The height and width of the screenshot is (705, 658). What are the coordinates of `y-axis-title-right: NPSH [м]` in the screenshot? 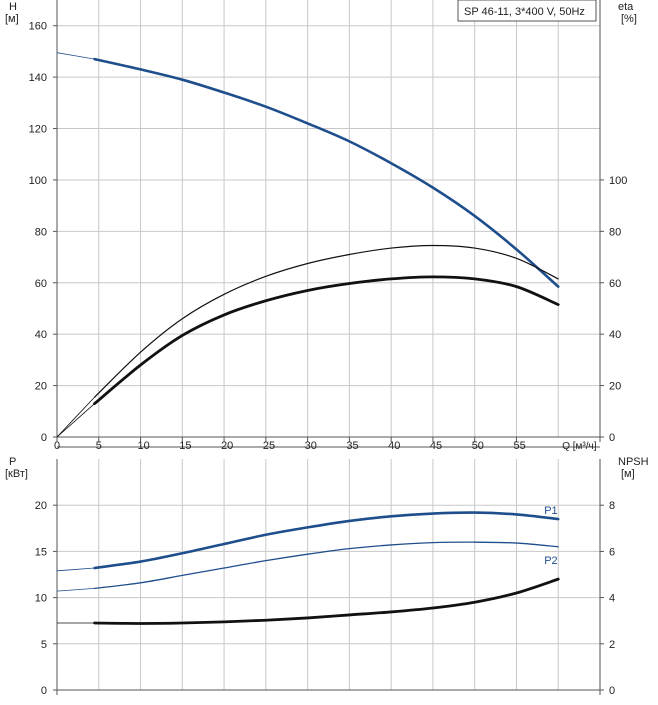 It's located at (633, 468).